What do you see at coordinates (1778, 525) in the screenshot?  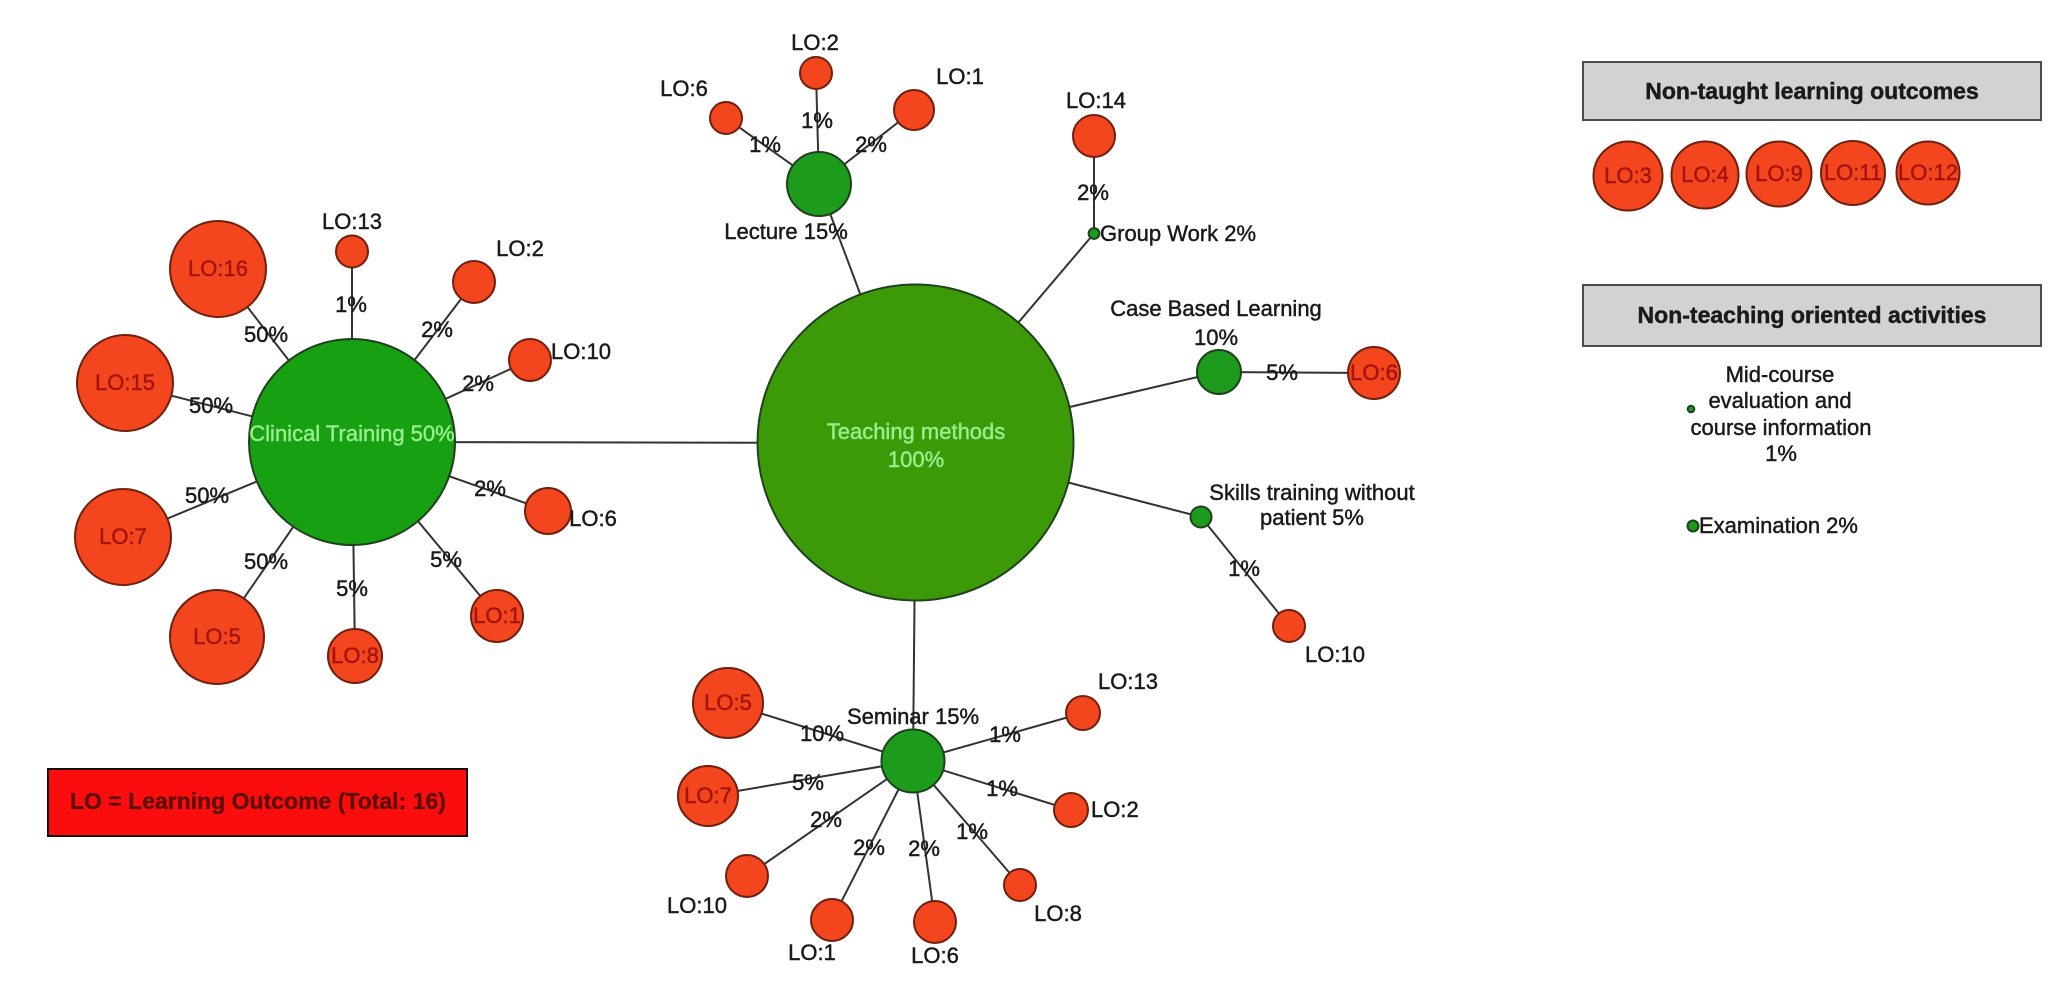 I see `svg-text: Examination 2%` at bounding box center [1778, 525].